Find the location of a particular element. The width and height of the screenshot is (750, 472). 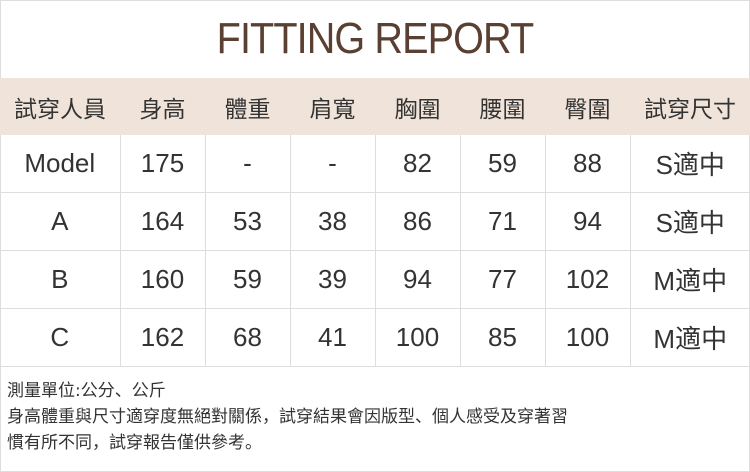

column-header: 試穿人員 is located at coordinates (60, 106).